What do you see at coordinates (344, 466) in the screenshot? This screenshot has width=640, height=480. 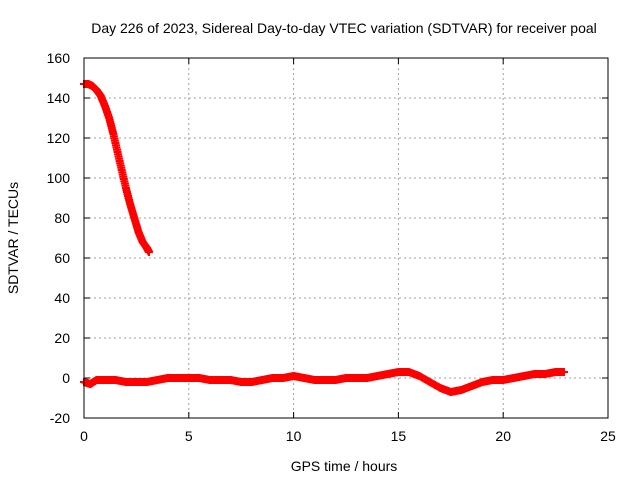 I see `x-axis-title: GPS time / hours` at bounding box center [344, 466].